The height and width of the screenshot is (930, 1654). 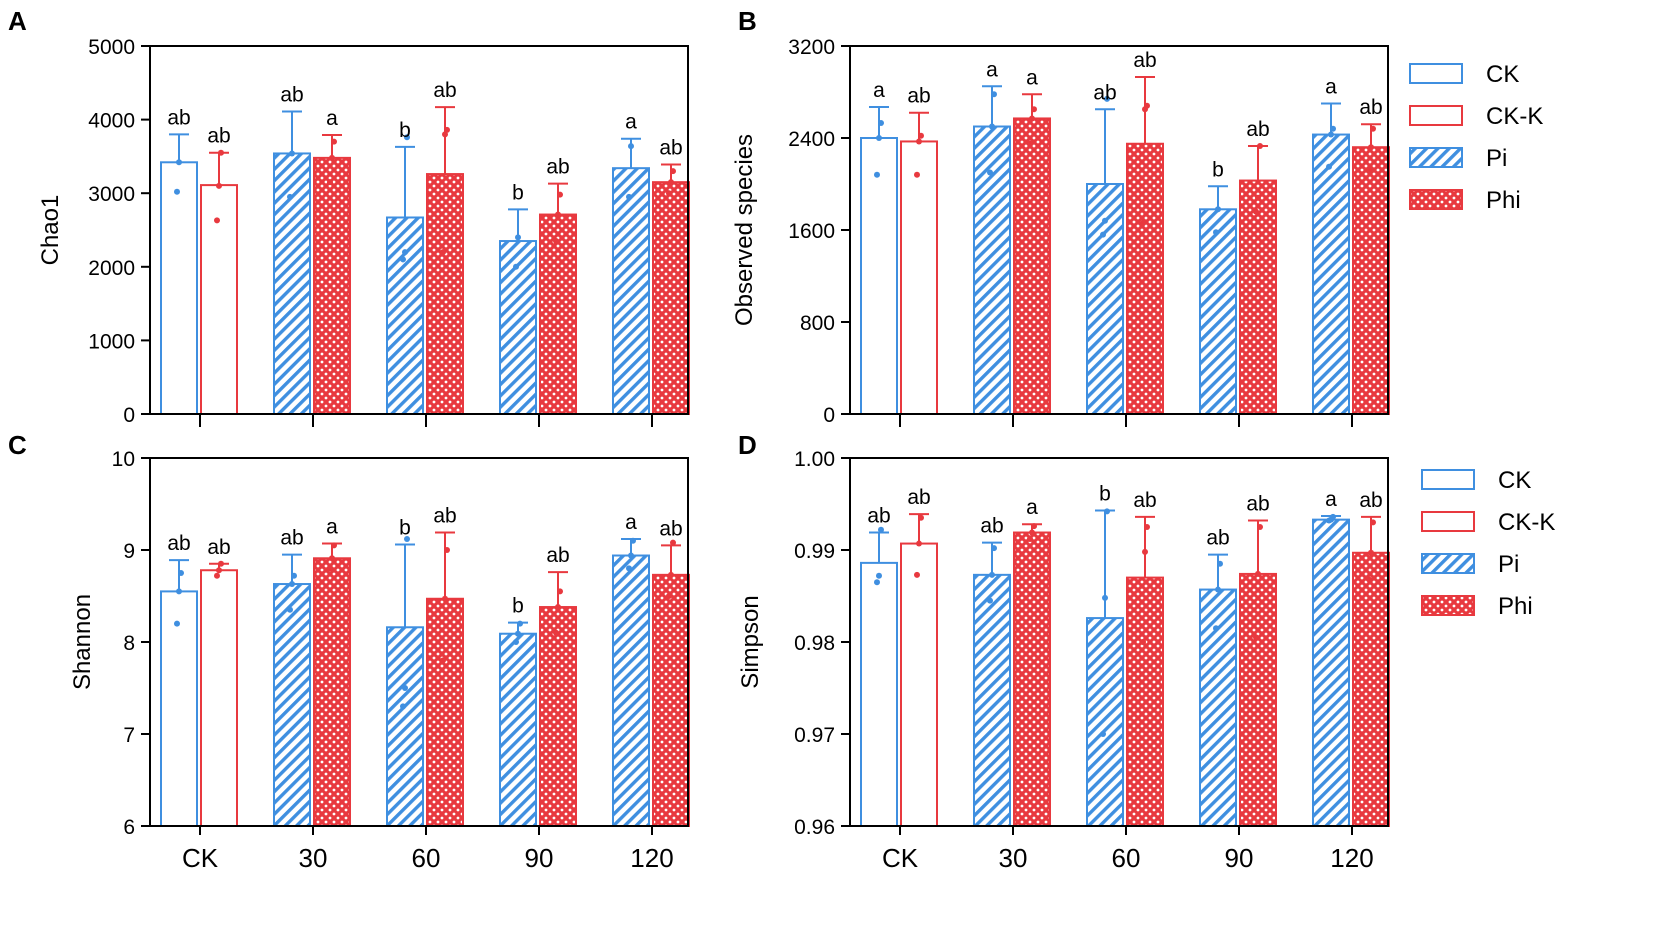 What do you see at coordinates (1508, 564) in the screenshot?
I see `legend-label-pi: Pi` at bounding box center [1508, 564].